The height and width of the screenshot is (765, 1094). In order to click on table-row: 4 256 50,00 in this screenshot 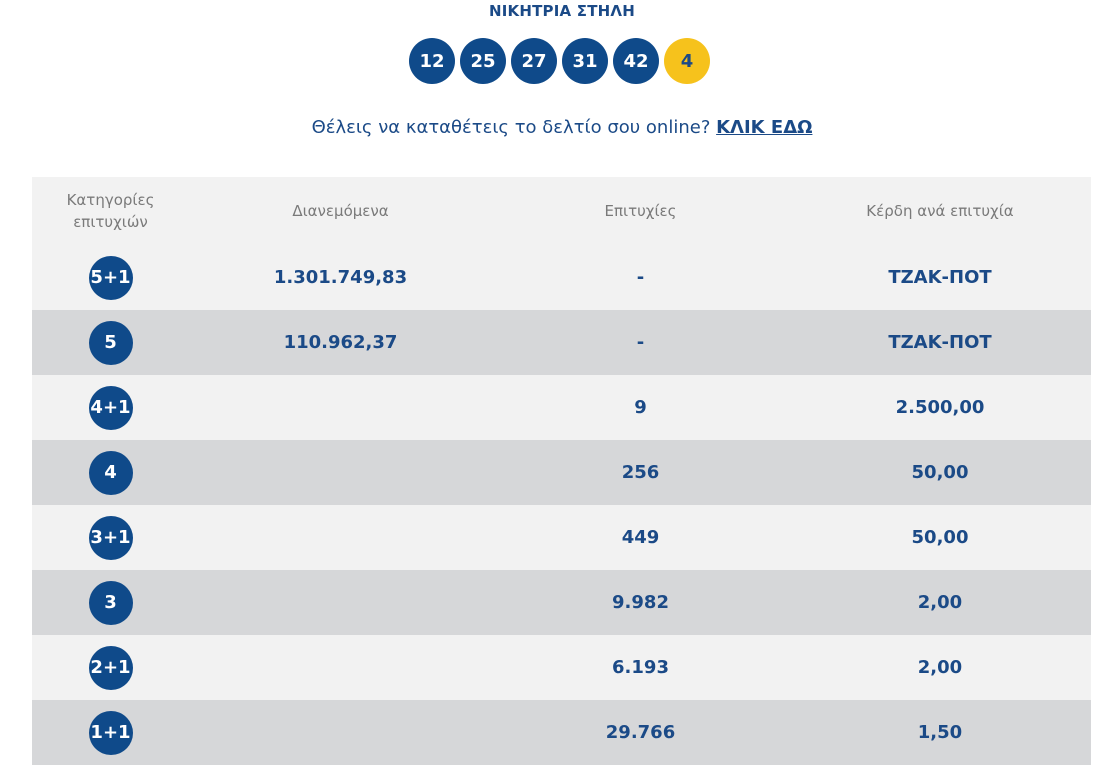, I will do `click(561, 472)`.